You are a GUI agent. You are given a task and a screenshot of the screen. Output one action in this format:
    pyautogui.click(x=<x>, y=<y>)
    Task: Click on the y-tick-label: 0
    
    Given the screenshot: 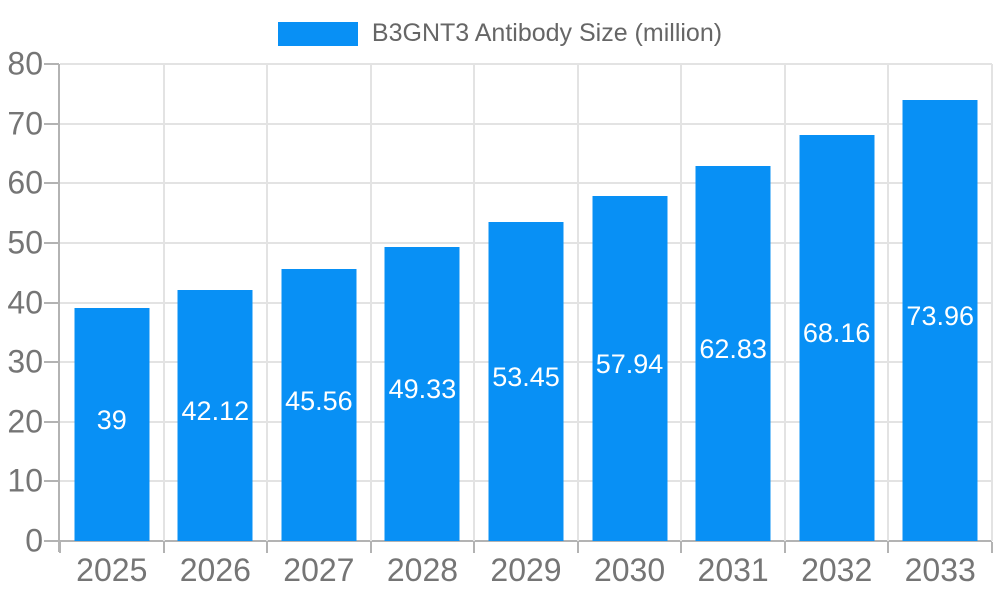 What is the action you would take?
    pyautogui.click(x=34, y=540)
    